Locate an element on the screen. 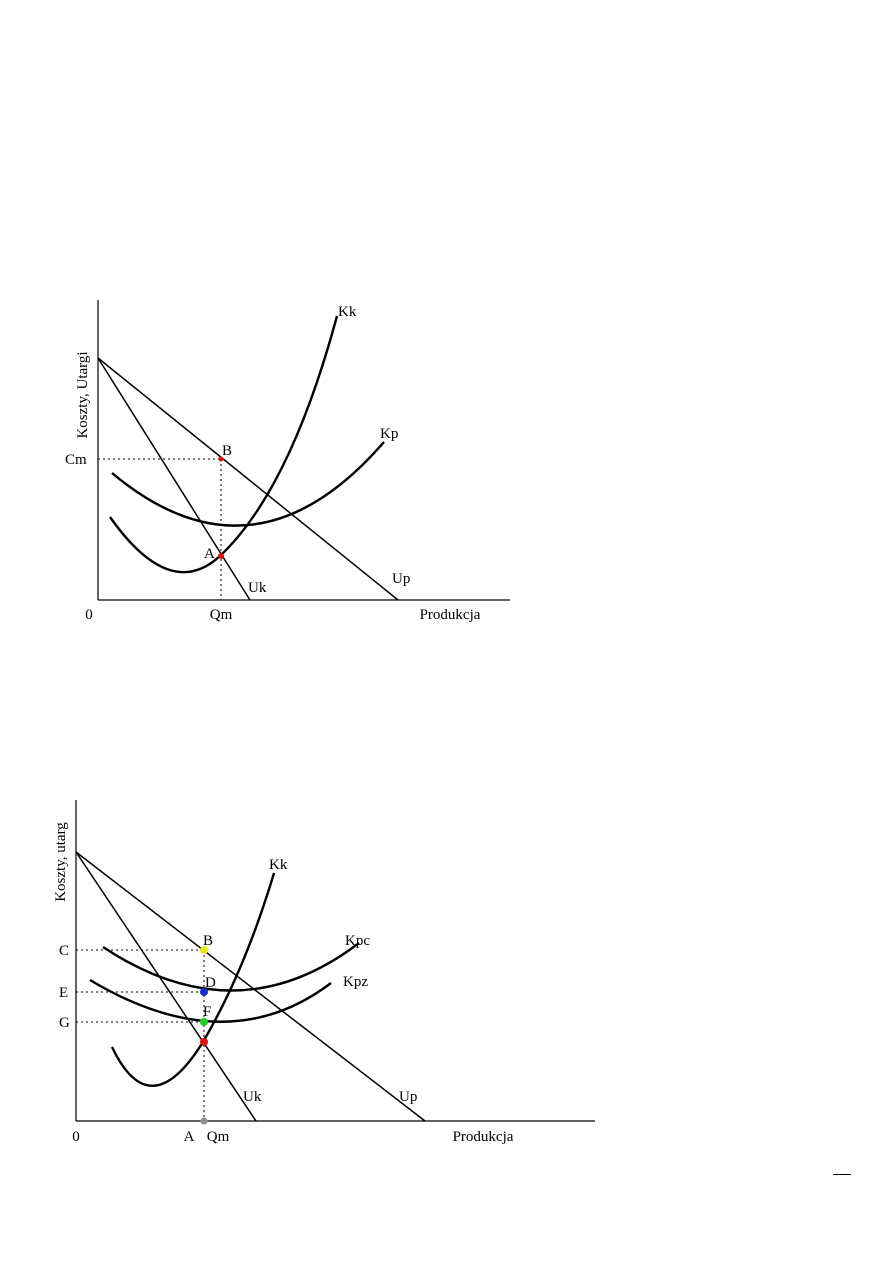 The height and width of the screenshot is (1262, 893). kpc-average-total-cost-curve is located at coordinates (231, 967).